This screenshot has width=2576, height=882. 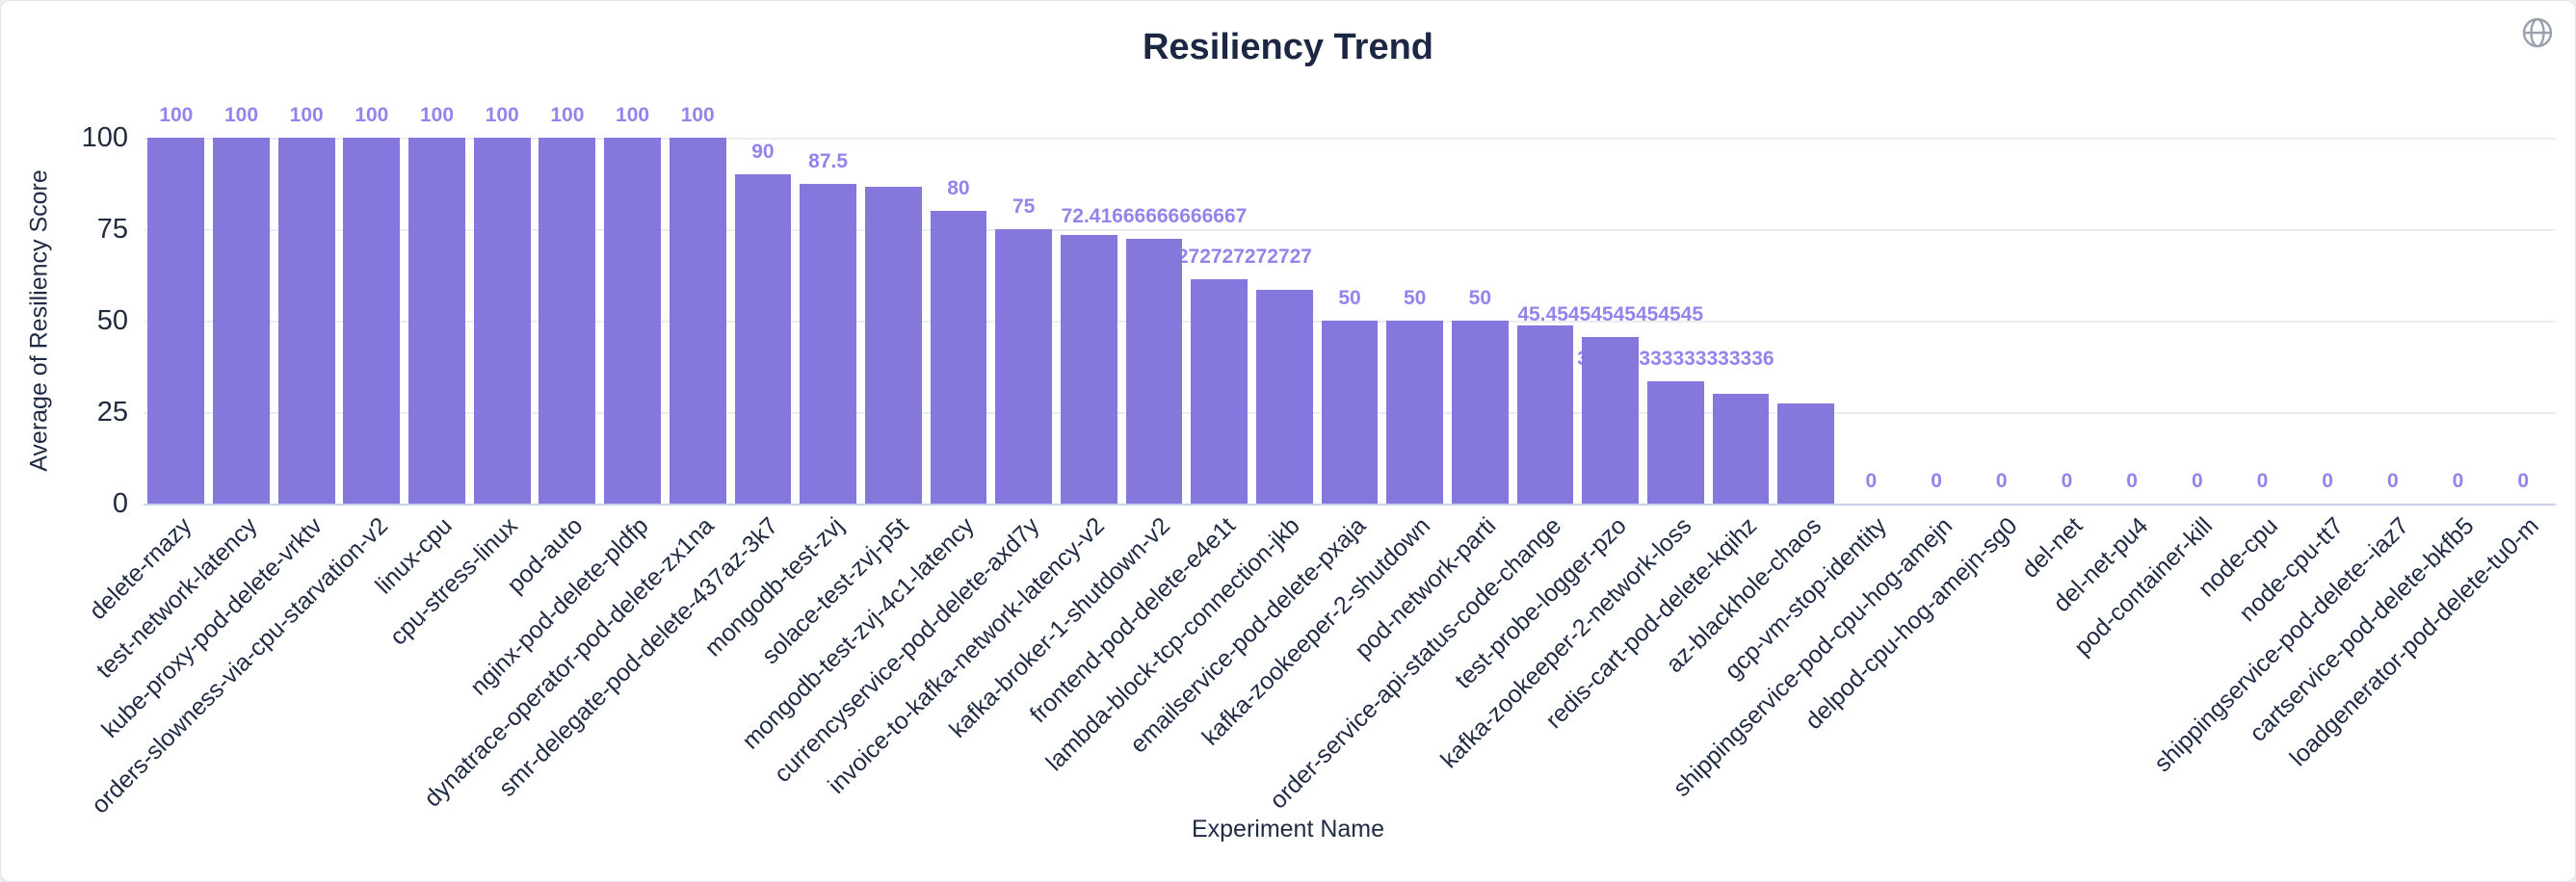 What do you see at coordinates (1350, 505) in the screenshot?
I see `x-axis-line` at bounding box center [1350, 505].